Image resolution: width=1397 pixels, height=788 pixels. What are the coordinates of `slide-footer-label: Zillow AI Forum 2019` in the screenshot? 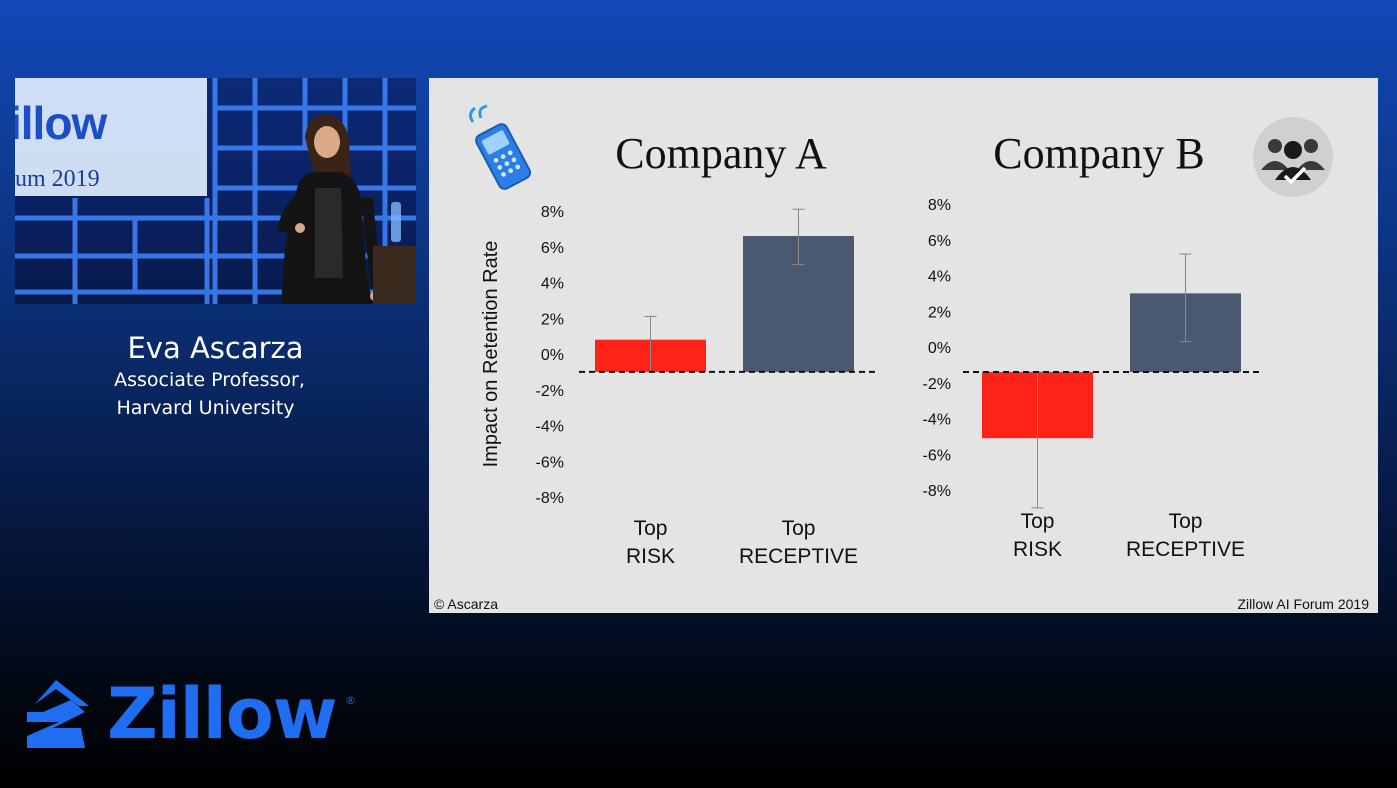 It's located at (1303, 604).